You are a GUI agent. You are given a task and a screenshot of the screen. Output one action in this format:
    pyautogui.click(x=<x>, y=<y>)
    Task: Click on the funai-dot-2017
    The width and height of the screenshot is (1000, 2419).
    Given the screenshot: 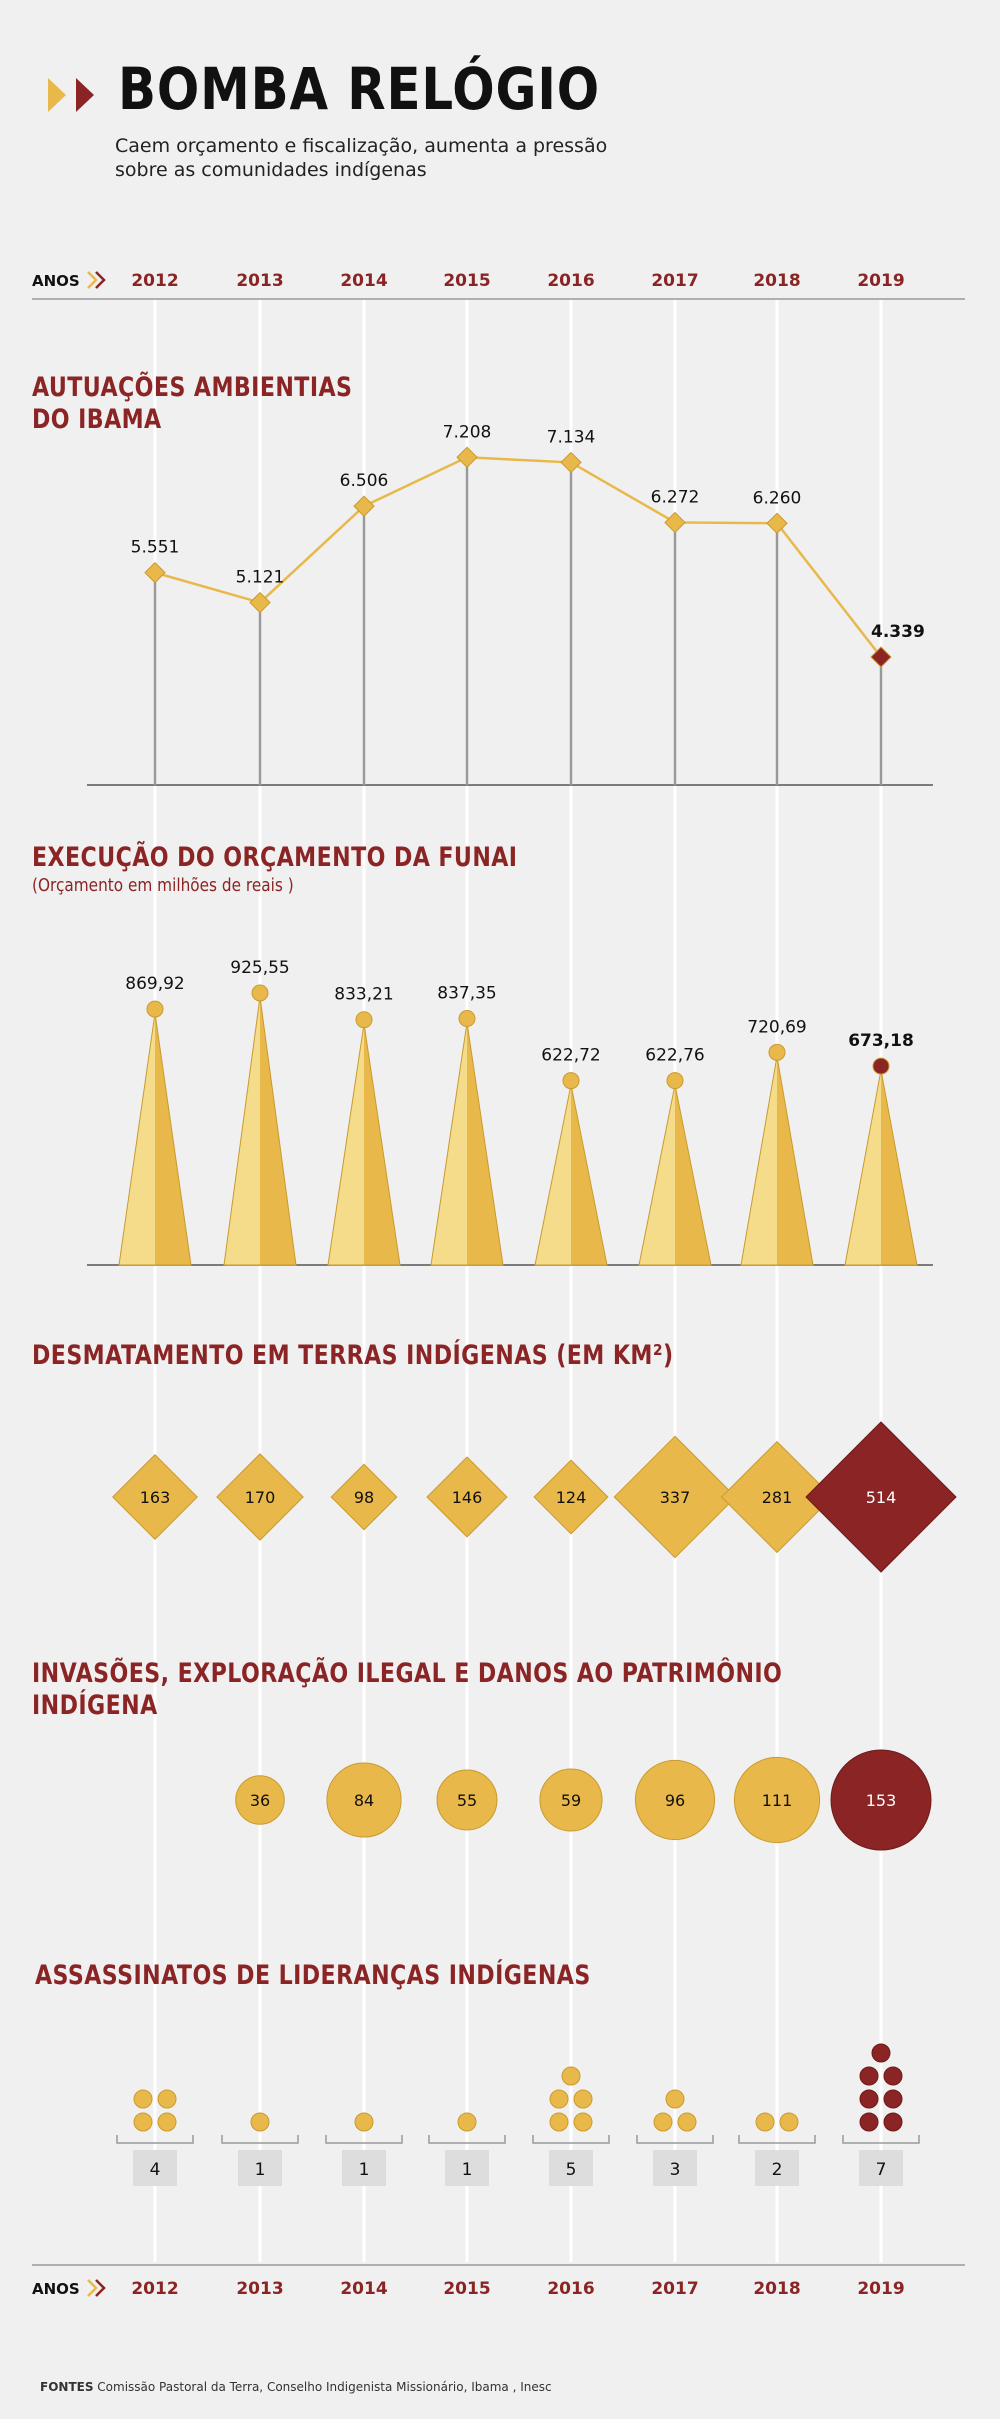 What is the action you would take?
    pyautogui.click(x=675, y=1081)
    